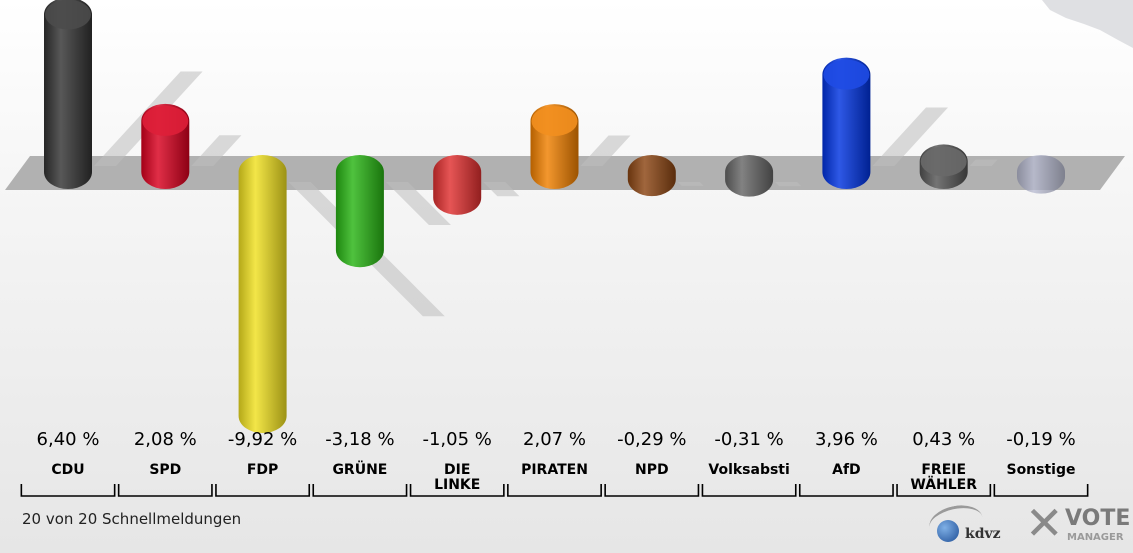 The image size is (1133, 553). What do you see at coordinates (456, 439) in the screenshot?
I see `value-label: -1,05 %` at bounding box center [456, 439].